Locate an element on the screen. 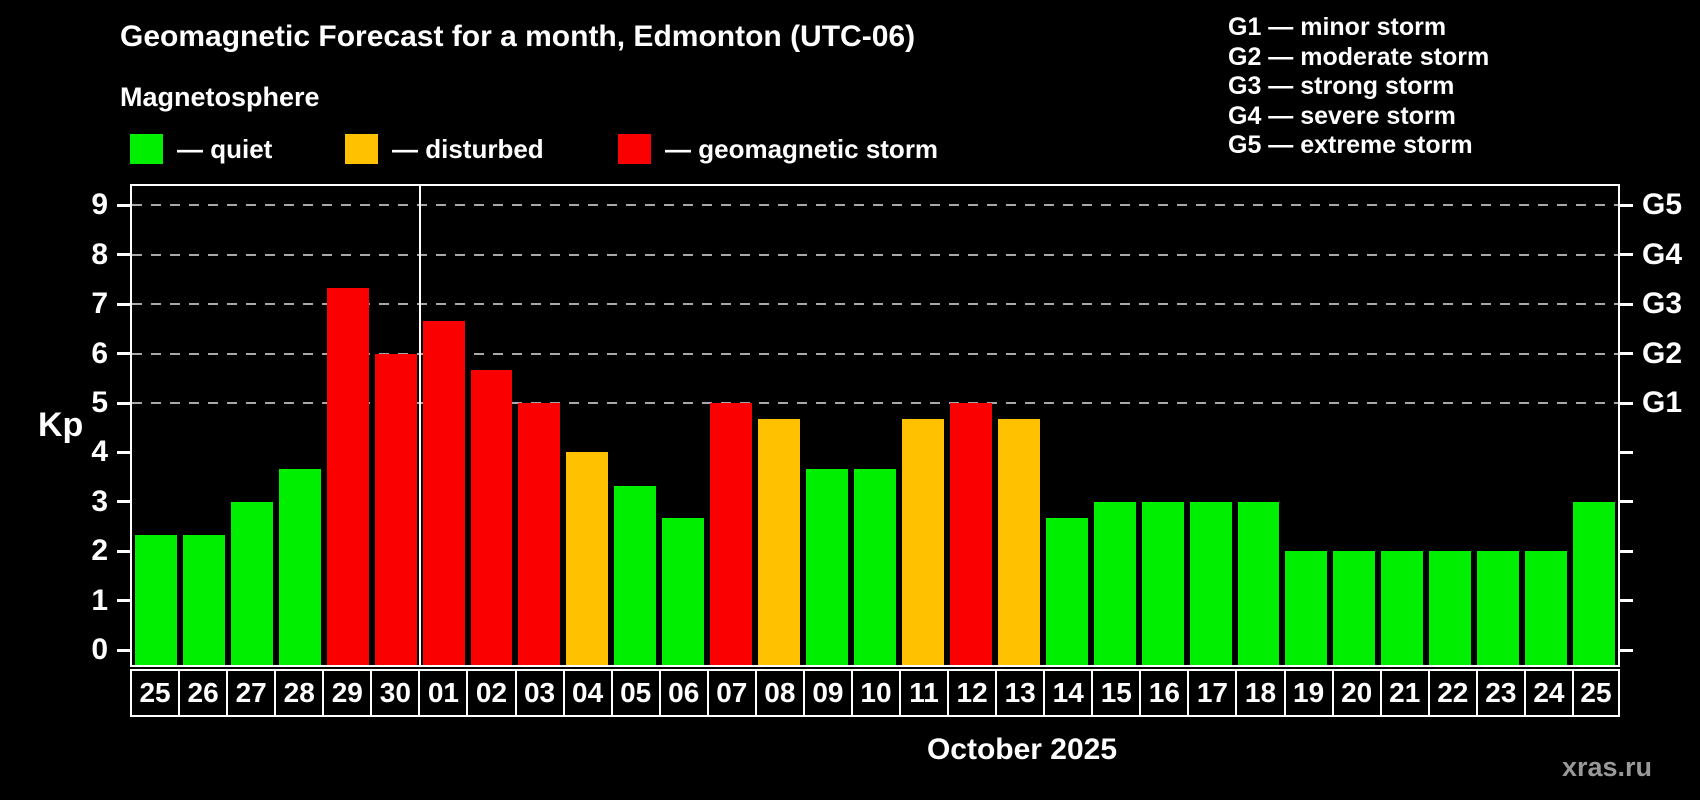 Image resolution: width=1700 pixels, height=800 pixels. day-cell-22-17: 17 is located at coordinates (1212, 693).